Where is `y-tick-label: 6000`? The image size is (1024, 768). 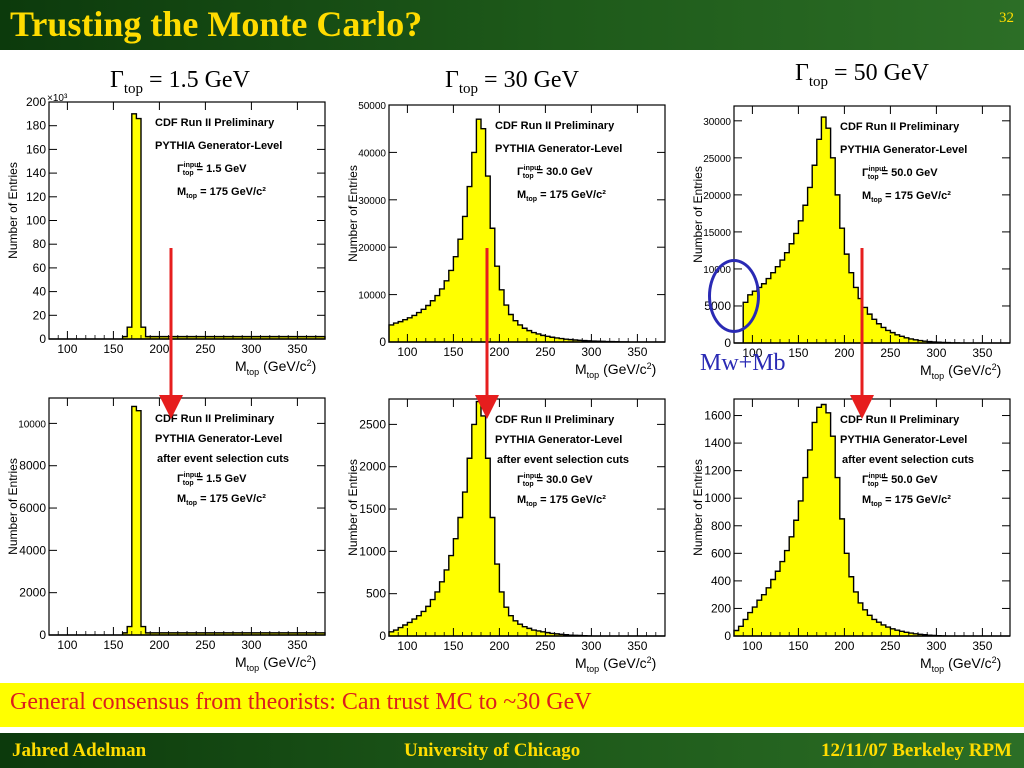 y-tick-label: 6000 is located at coordinates (32, 508).